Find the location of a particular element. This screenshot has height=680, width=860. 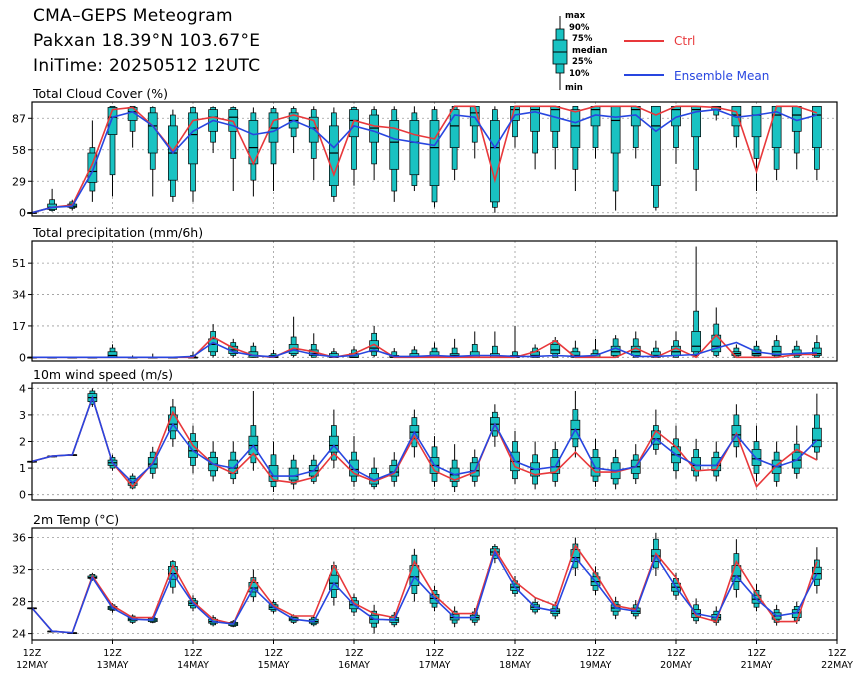

x-date-label: 15MAY is located at coordinates (274, 665).